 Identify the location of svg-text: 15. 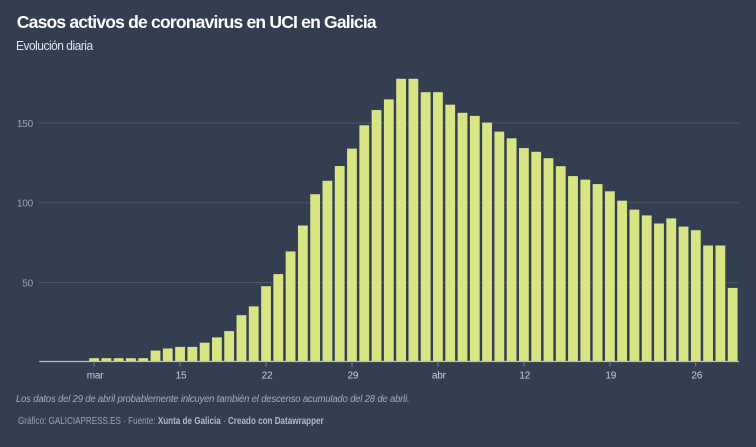
(181, 375).